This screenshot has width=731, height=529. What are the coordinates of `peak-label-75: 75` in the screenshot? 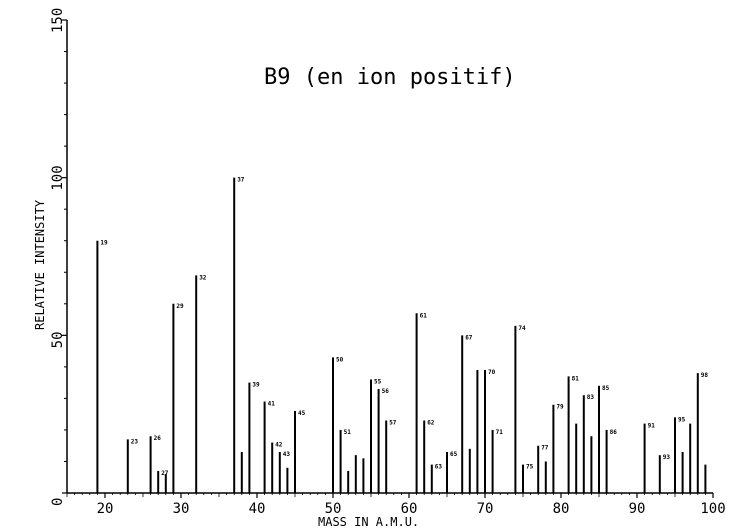 It's located at (530, 467).